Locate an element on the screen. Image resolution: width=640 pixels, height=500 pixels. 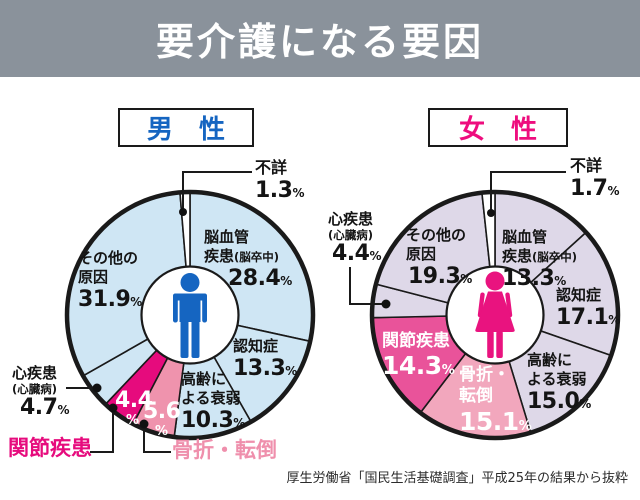
male-header-box: 男 性 is located at coordinates (186, 127).